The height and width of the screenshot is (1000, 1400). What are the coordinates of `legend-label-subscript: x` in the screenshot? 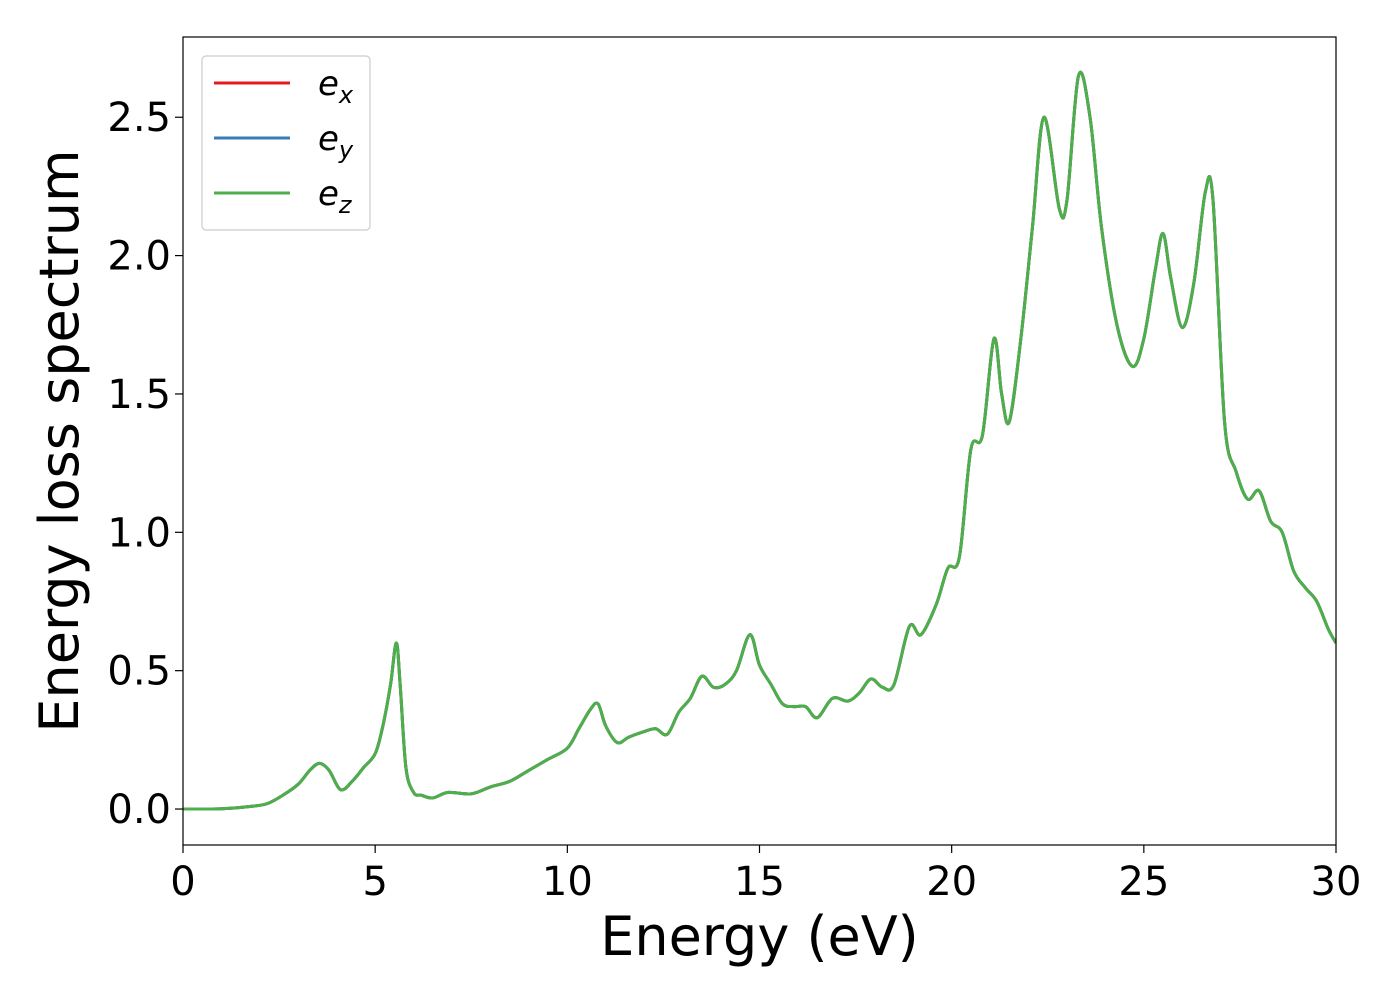 It's located at (346, 95).